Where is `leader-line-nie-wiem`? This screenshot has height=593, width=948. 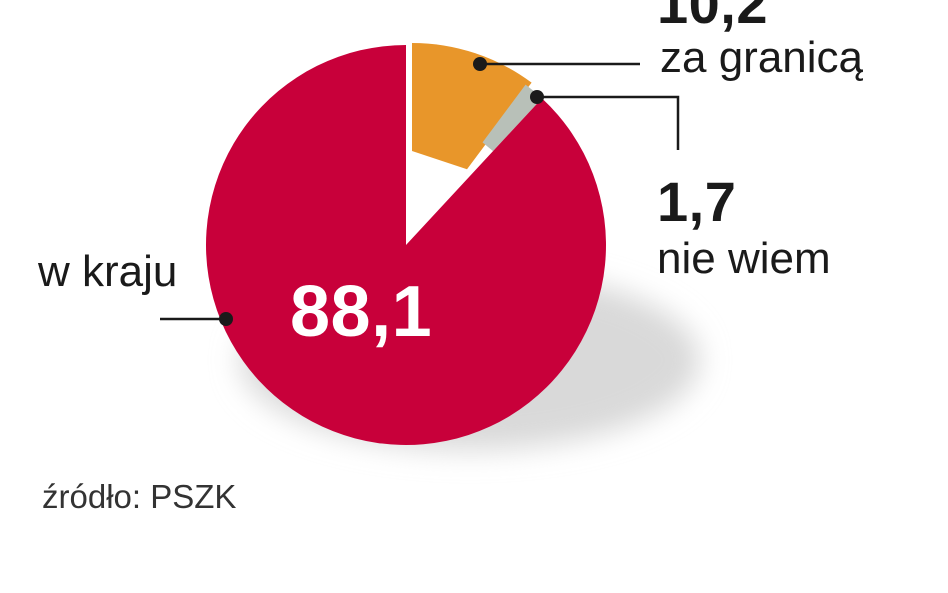
leader-line-nie-wiem is located at coordinates (608, 122).